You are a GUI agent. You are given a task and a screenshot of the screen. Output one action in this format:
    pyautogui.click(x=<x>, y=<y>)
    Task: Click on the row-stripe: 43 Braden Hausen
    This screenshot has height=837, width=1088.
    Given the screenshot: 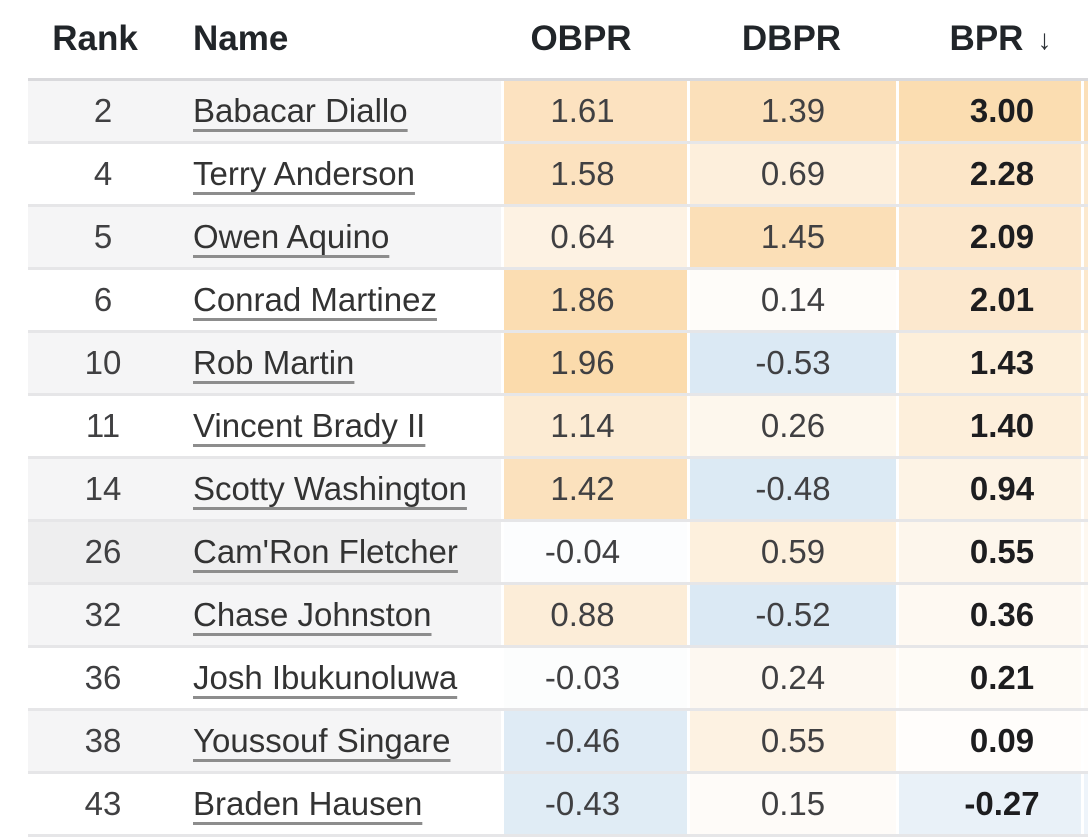 What is the action you would take?
    pyautogui.click(x=264, y=804)
    